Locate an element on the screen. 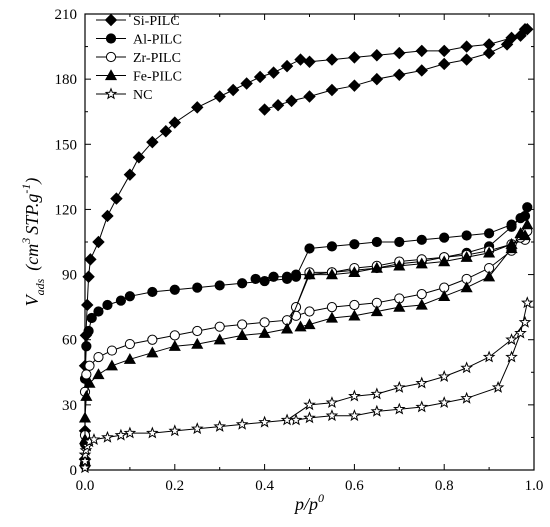 The image size is (550, 527). x-tick-label: 0.2 is located at coordinates (174, 486).